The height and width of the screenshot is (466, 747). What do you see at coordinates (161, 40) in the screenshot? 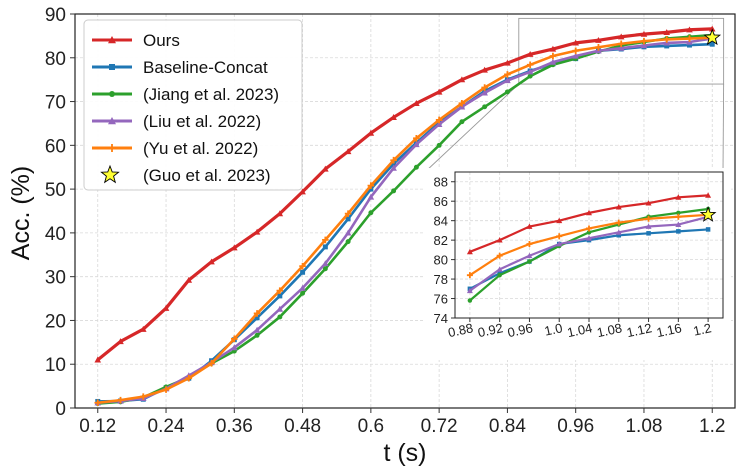
I see `legend-label: Ours` at bounding box center [161, 40].